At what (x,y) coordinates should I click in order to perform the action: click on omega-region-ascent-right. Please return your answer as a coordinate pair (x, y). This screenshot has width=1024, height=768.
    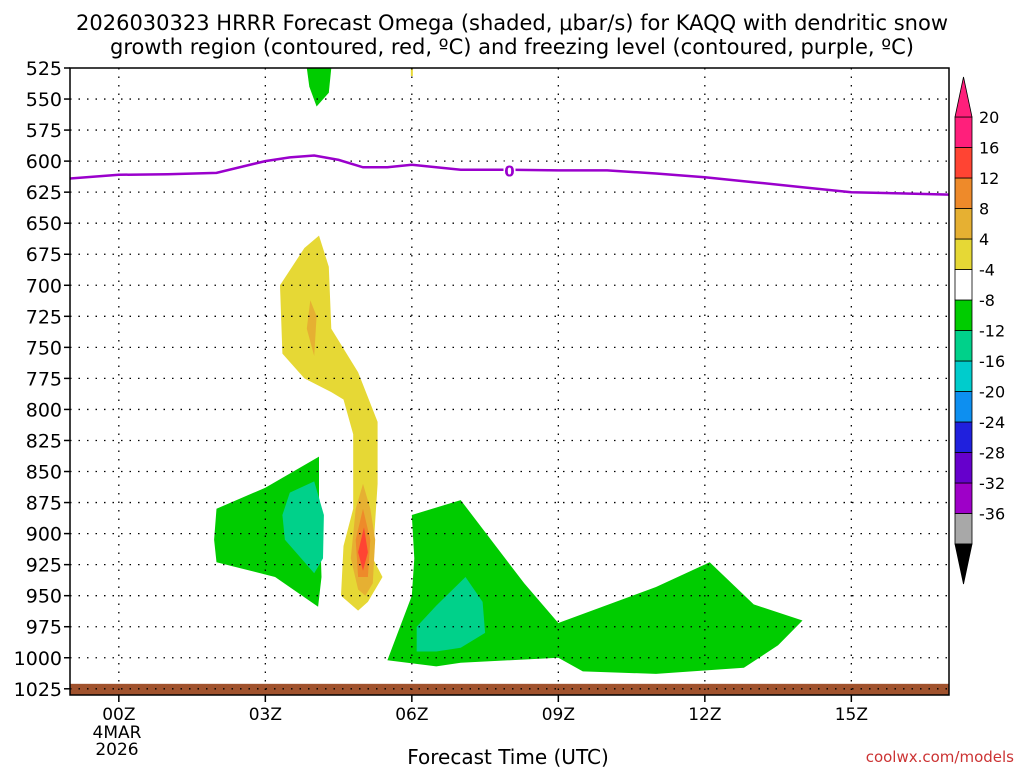
    Looking at the image, I should click on (595, 587).